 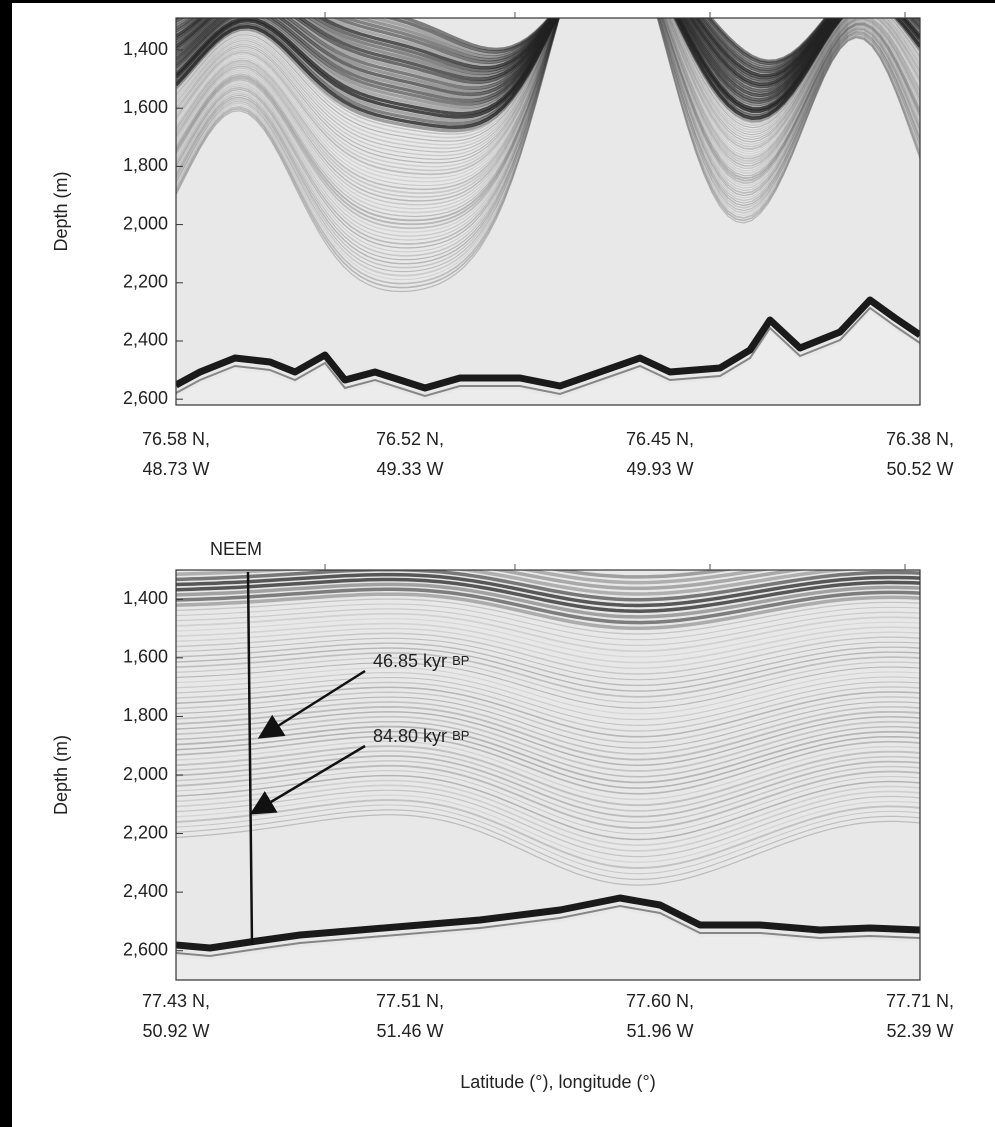 I want to click on x-axis-label: Latitude (°), longitude (°), so click(x=558, y=1082).